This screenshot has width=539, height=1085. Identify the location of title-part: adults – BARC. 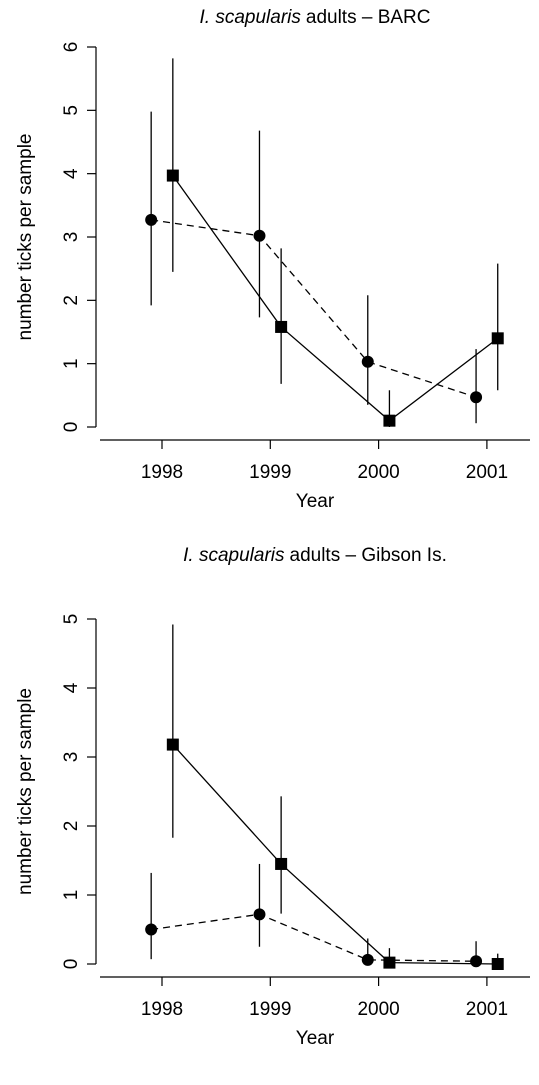
(368, 17).